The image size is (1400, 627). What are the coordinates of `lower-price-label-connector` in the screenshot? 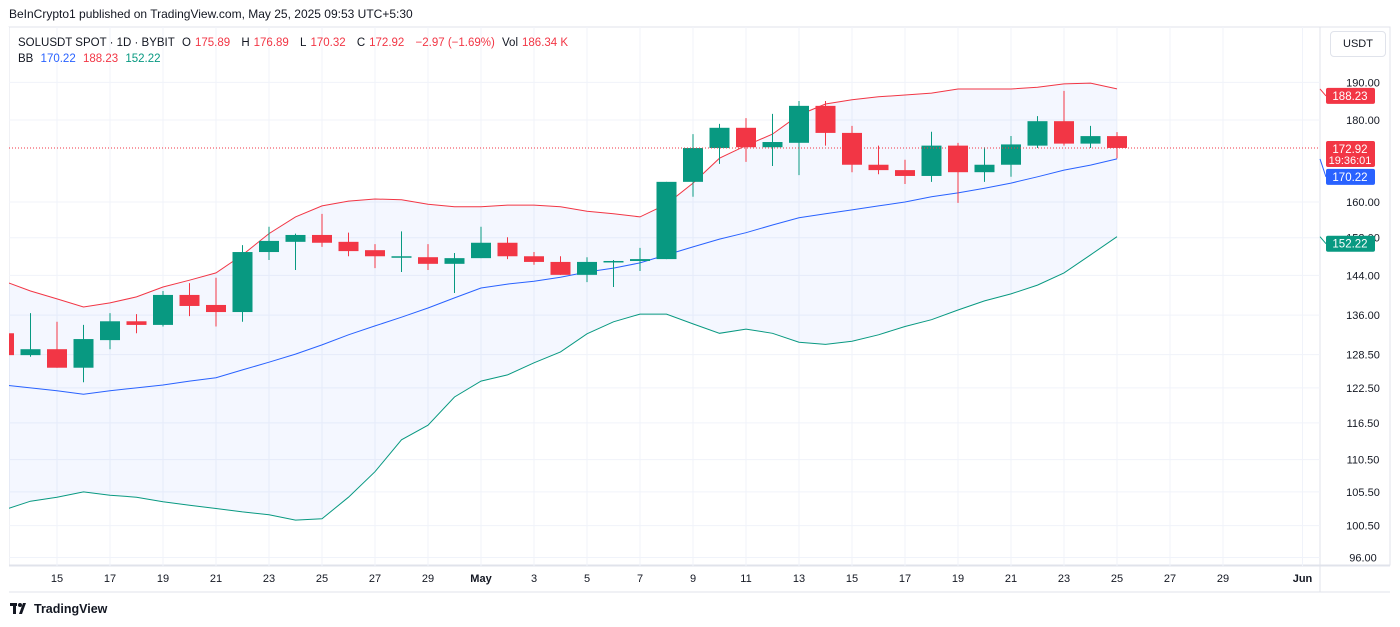 It's located at (1323, 240).